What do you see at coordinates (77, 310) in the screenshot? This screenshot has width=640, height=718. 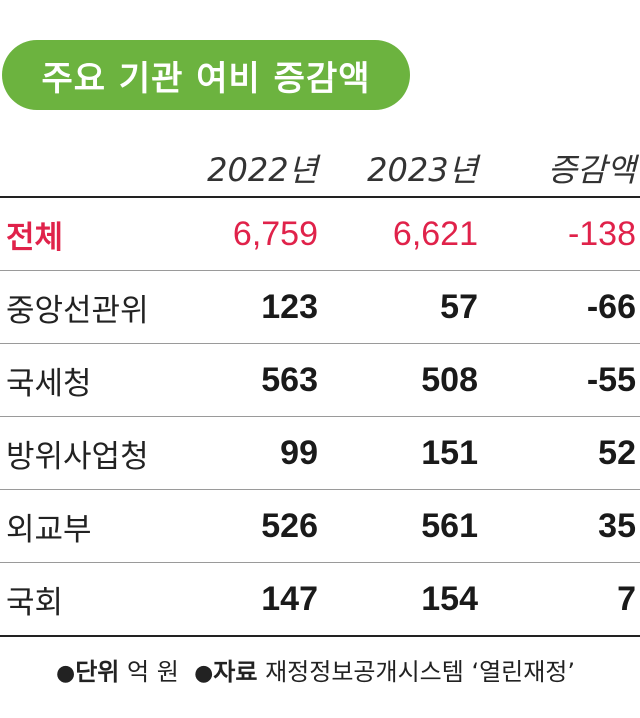 I see `row-label: 중앙선관위` at bounding box center [77, 310].